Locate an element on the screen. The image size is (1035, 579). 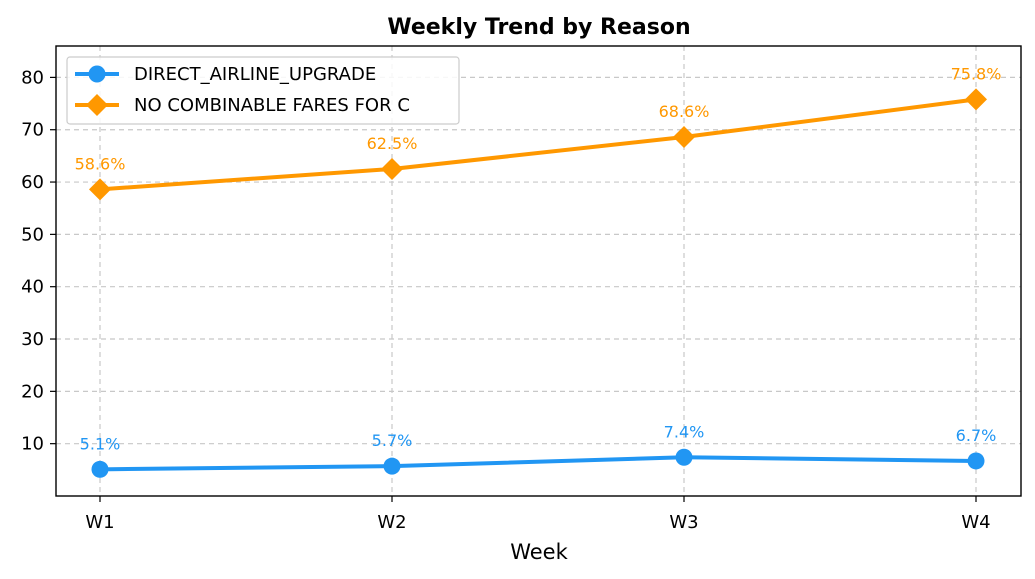
x-tick-label: W4 is located at coordinates (975, 522).